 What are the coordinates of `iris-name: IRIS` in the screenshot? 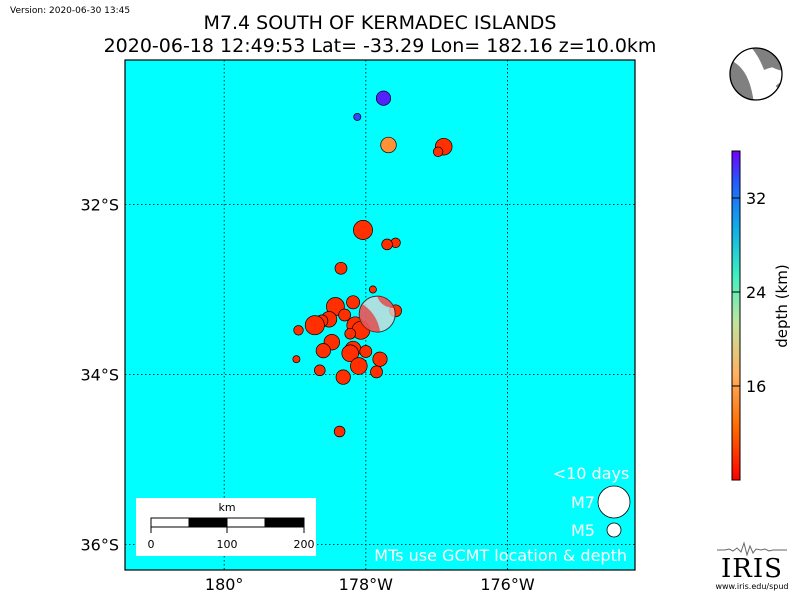 It's located at (752, 569).